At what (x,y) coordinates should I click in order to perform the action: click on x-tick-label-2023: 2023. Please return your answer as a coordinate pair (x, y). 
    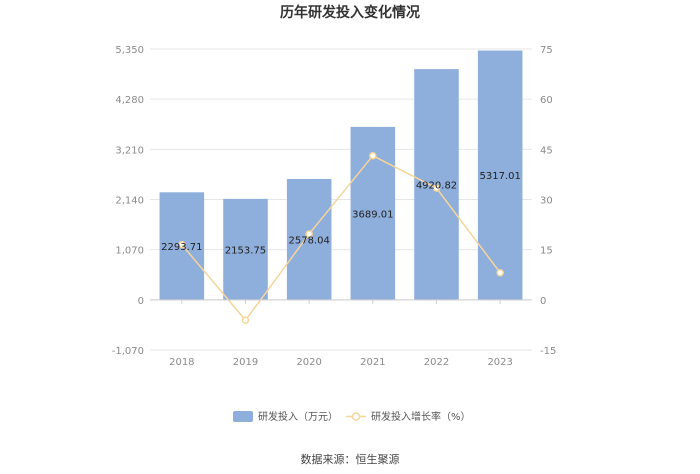
    Looking at the image, I should click on (499, 362).